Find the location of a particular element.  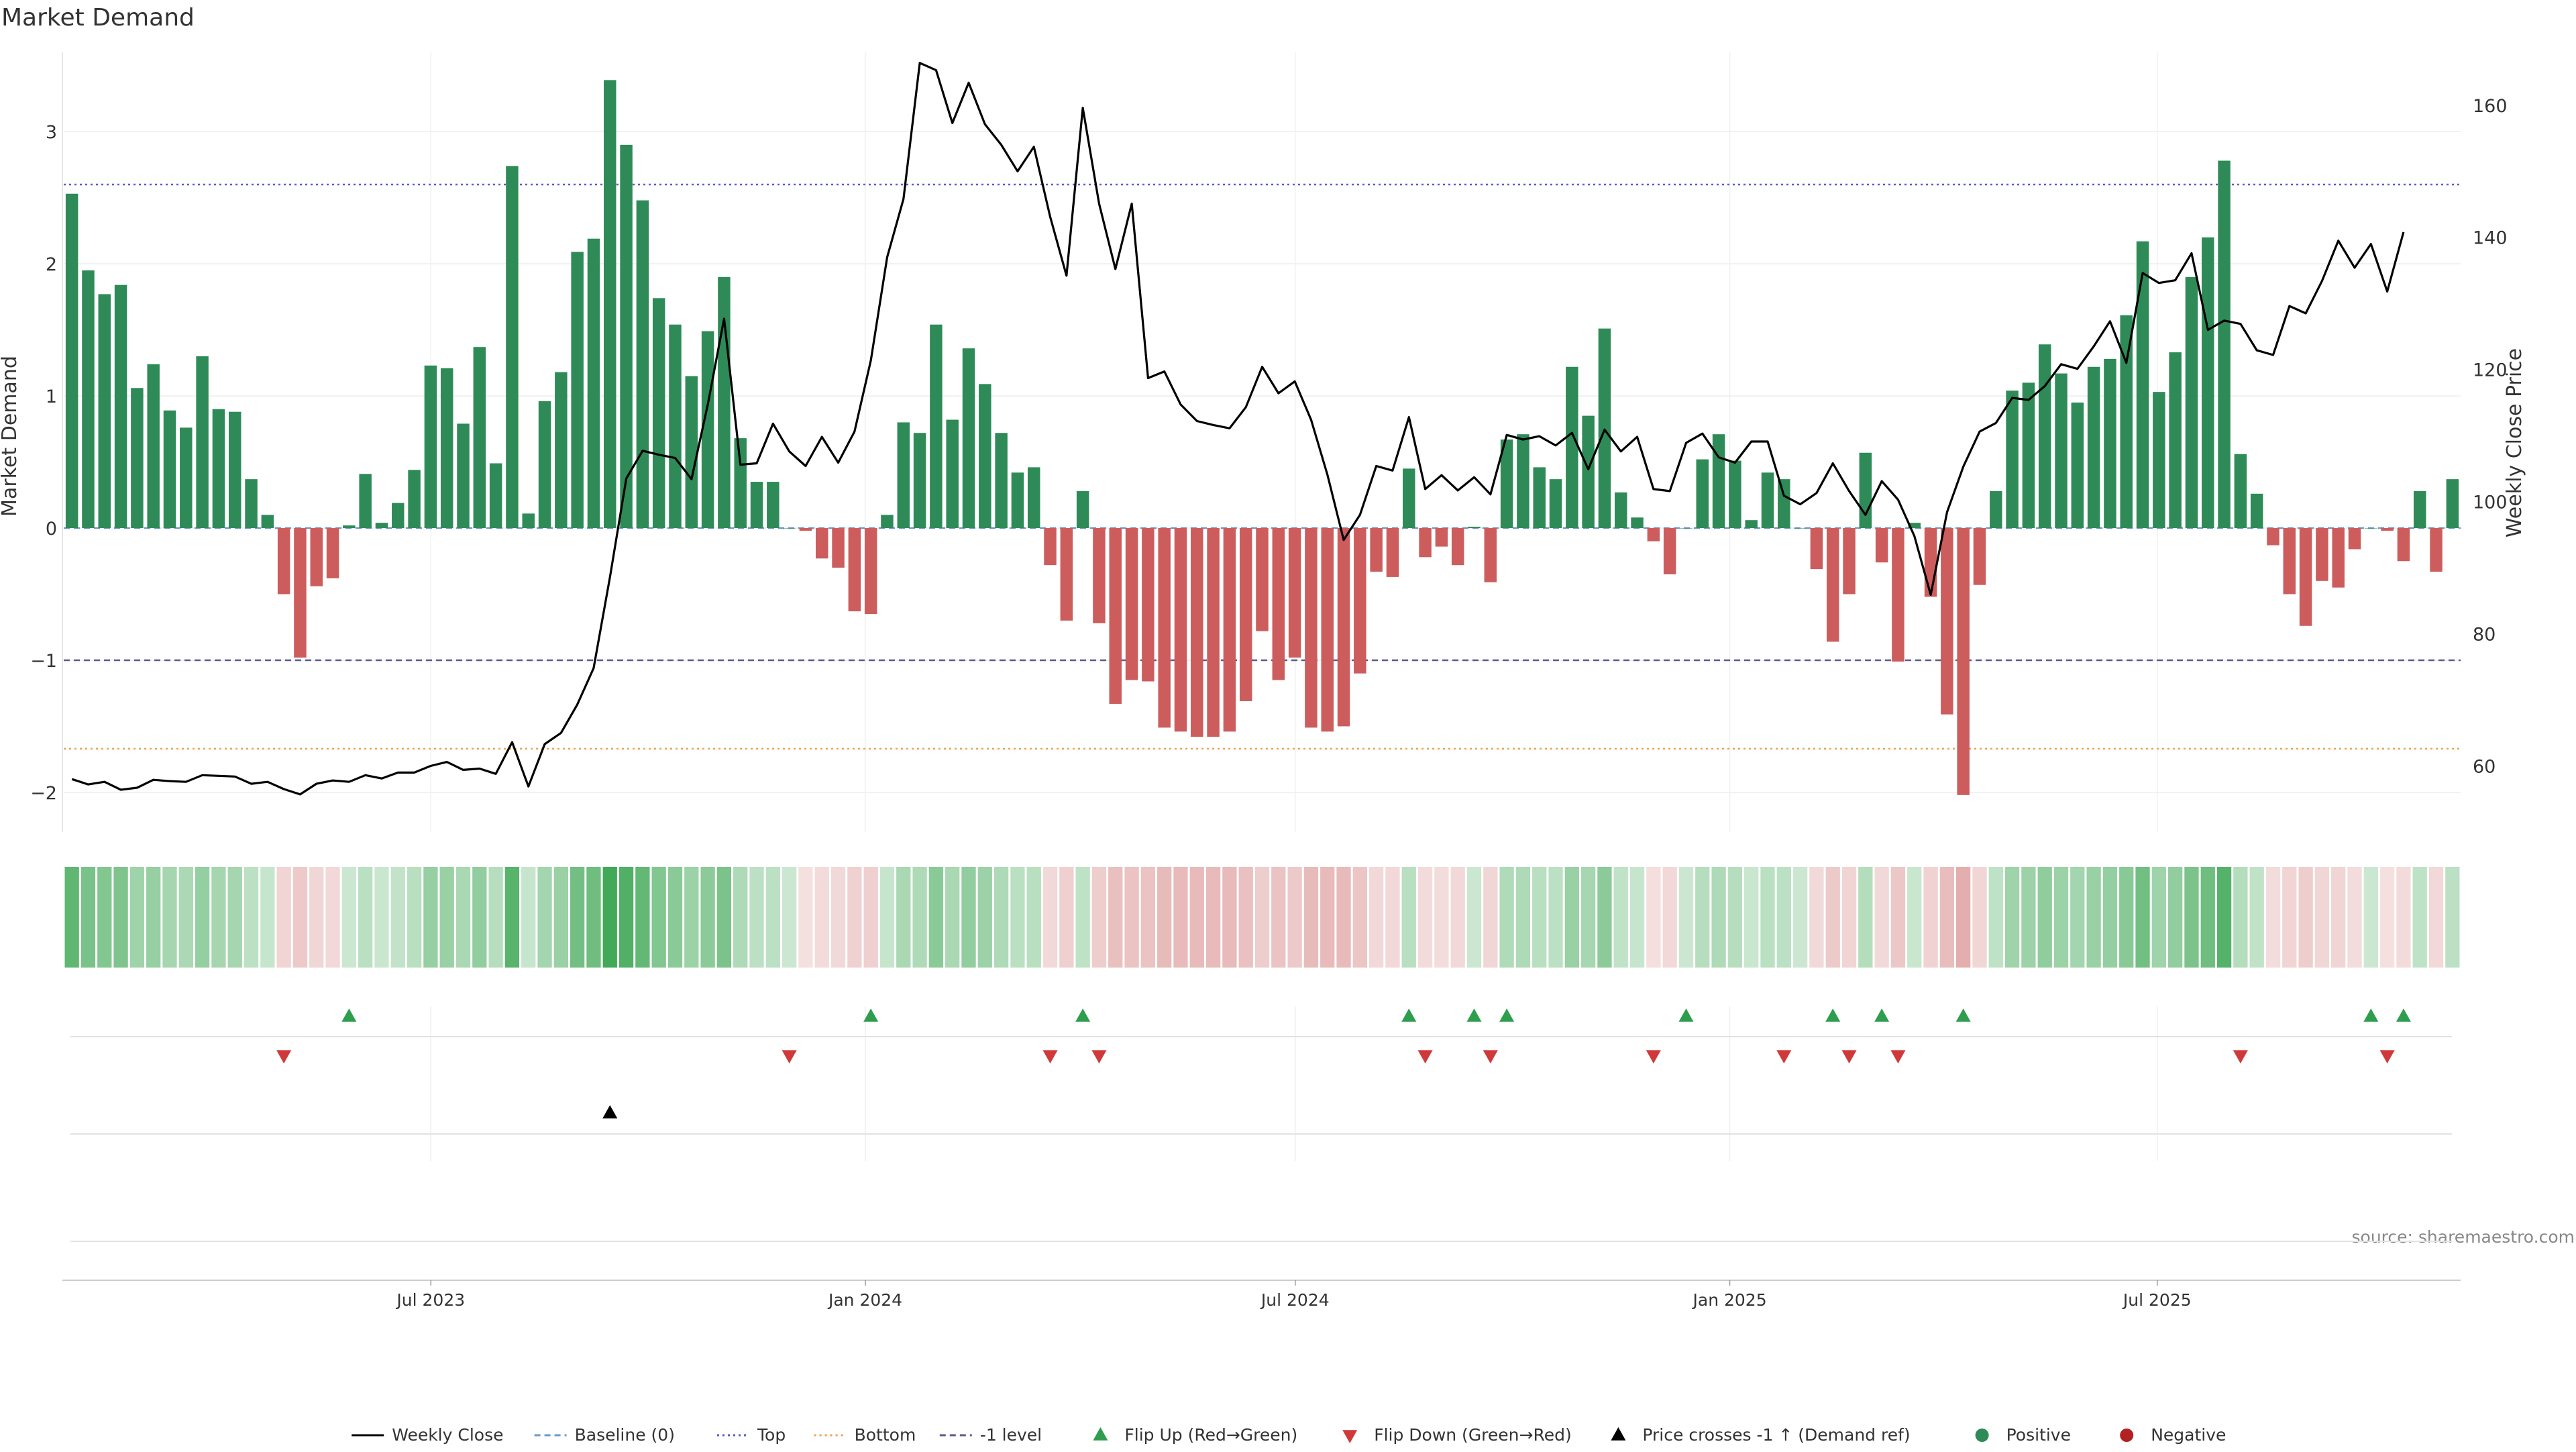

legend-label: Flip Down (Green→Red) is located at coordinates (1473, 1435).